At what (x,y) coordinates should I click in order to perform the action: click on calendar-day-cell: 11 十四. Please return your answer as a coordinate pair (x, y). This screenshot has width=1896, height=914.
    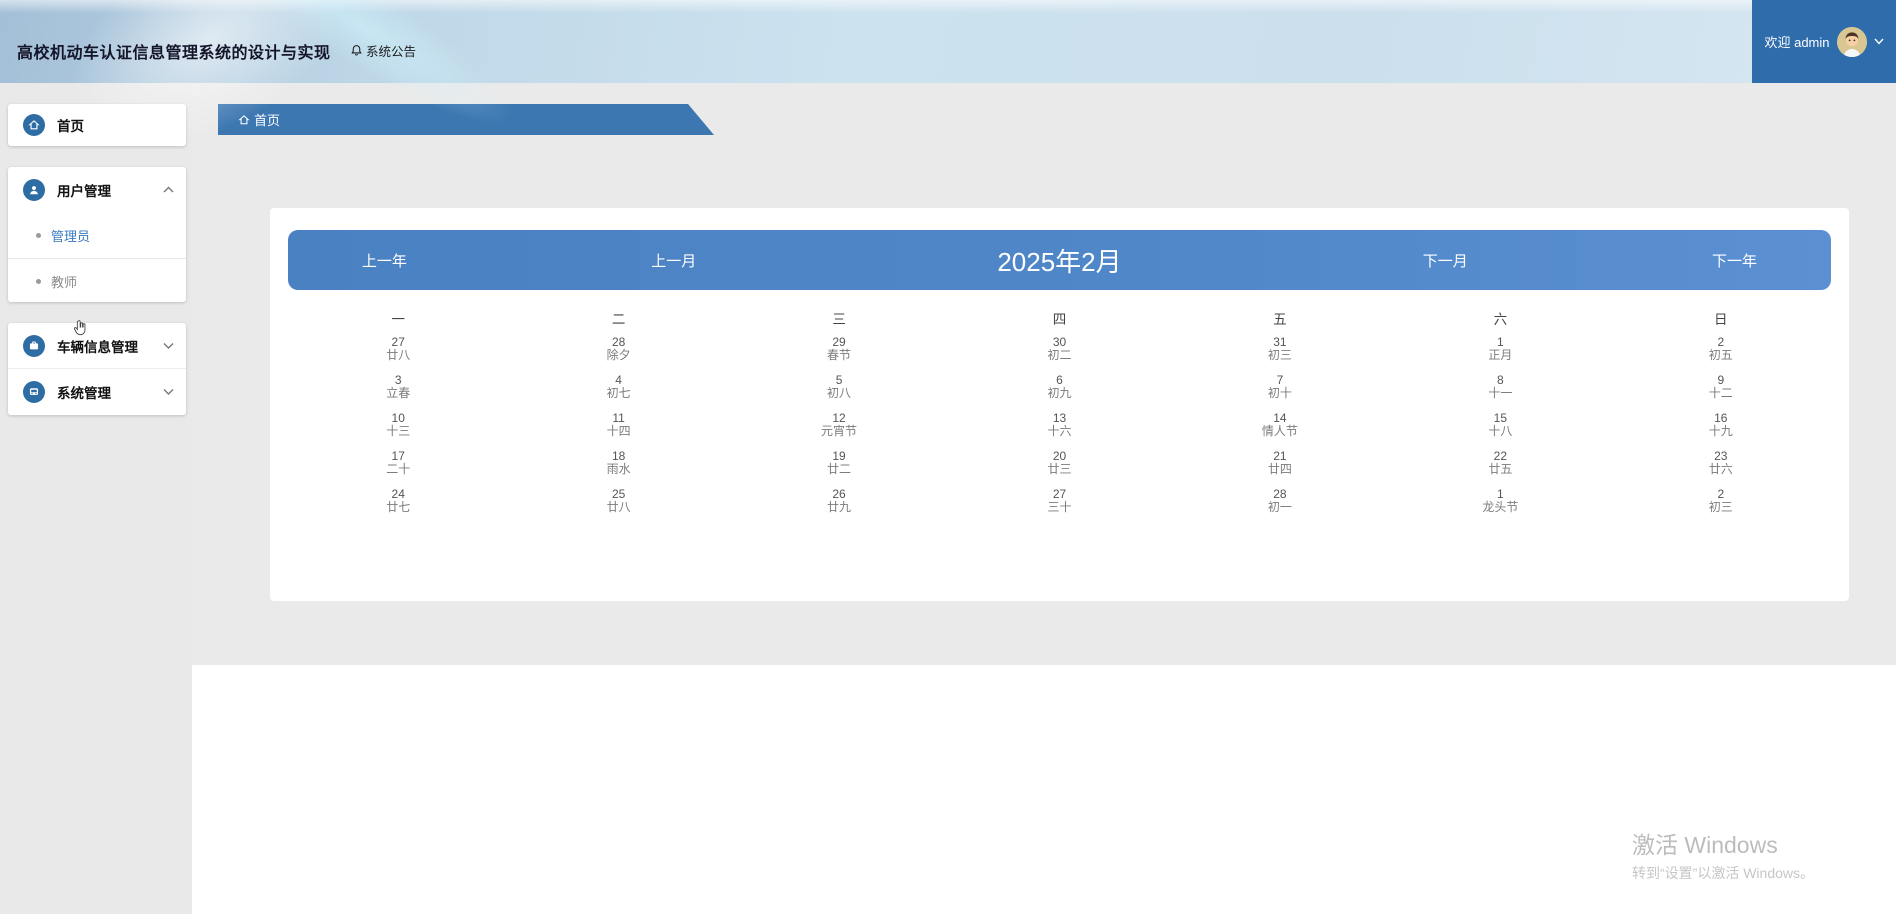
    Looking at the image, I should click on (618, 425).